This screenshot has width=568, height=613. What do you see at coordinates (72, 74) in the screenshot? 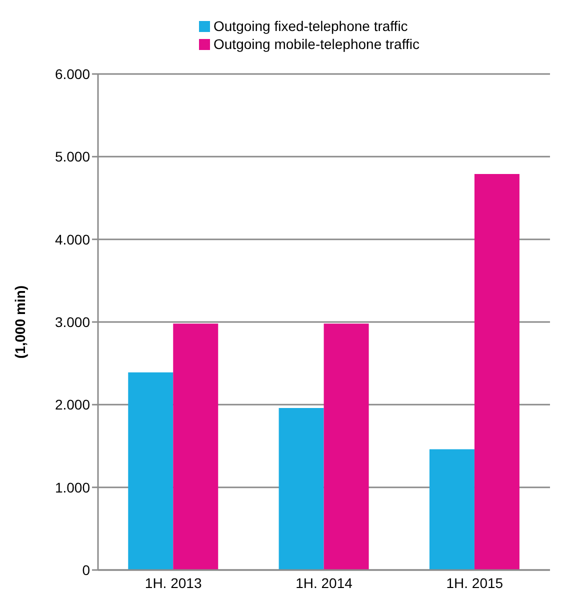
I see `y-tick-label: 6.000` at bounding box center [72, 74].